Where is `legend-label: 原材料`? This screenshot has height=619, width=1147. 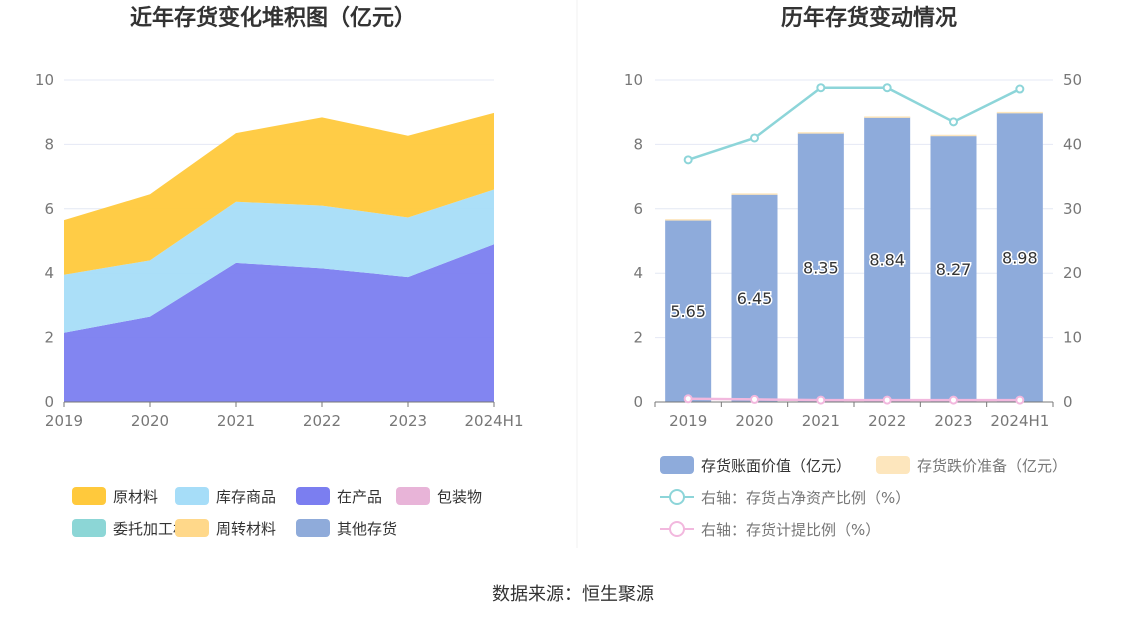 legend-label: 原材料 is located at coordinates (135, 497).